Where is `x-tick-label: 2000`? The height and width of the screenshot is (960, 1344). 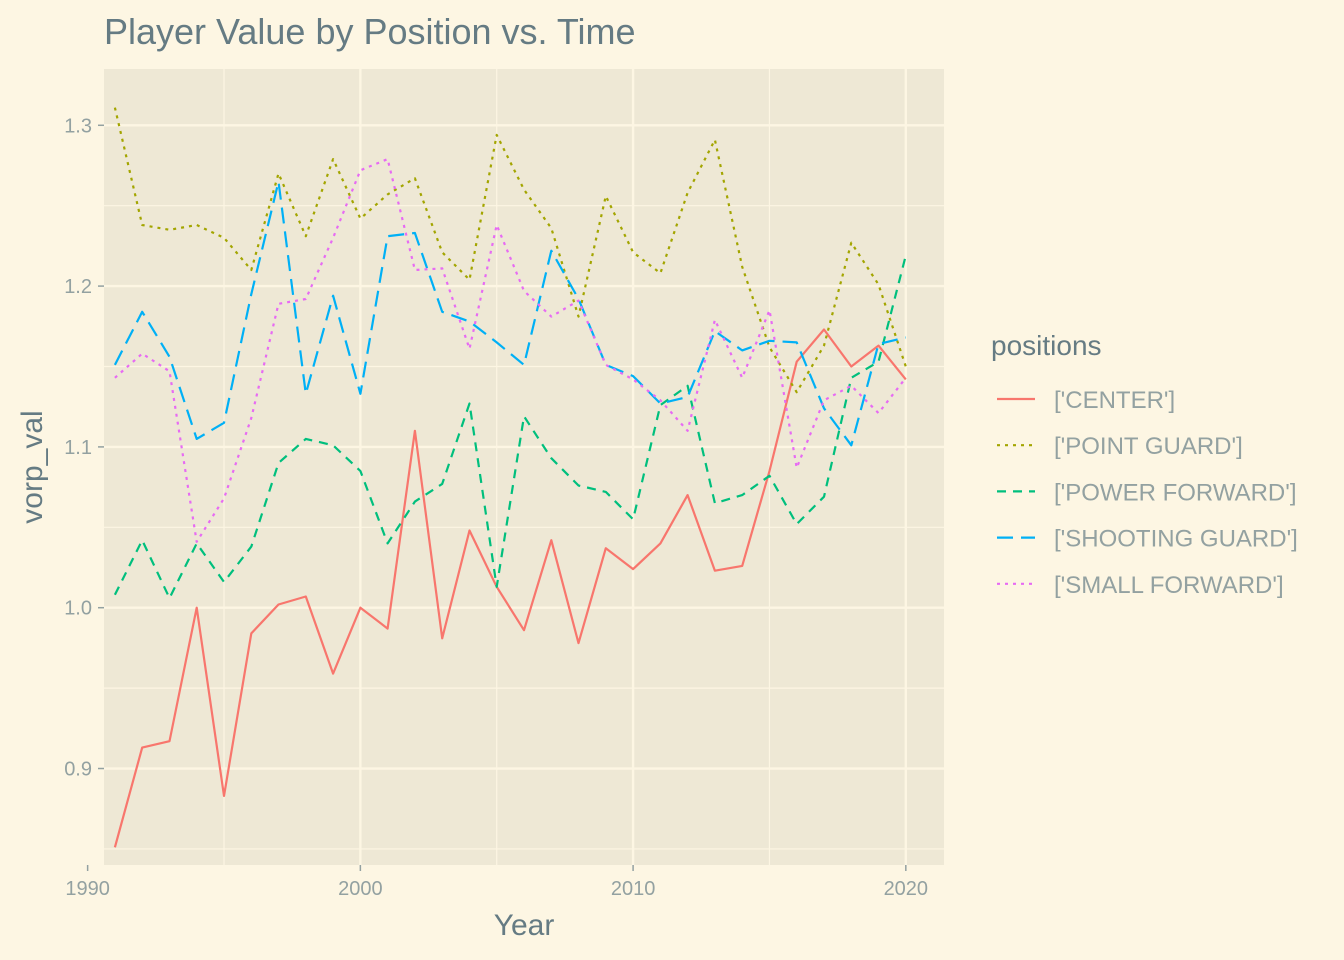 x-tick-label: 2000 is located at coordinates (360, 889).